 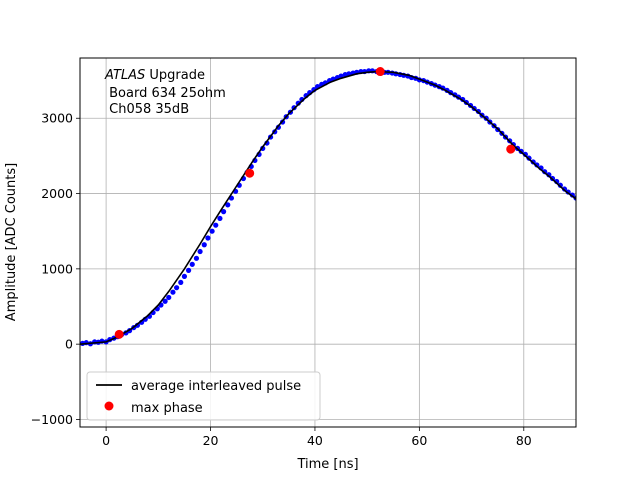 I want to click on annotation-channel: Ch058 35dB, so click(x=147, y=109).